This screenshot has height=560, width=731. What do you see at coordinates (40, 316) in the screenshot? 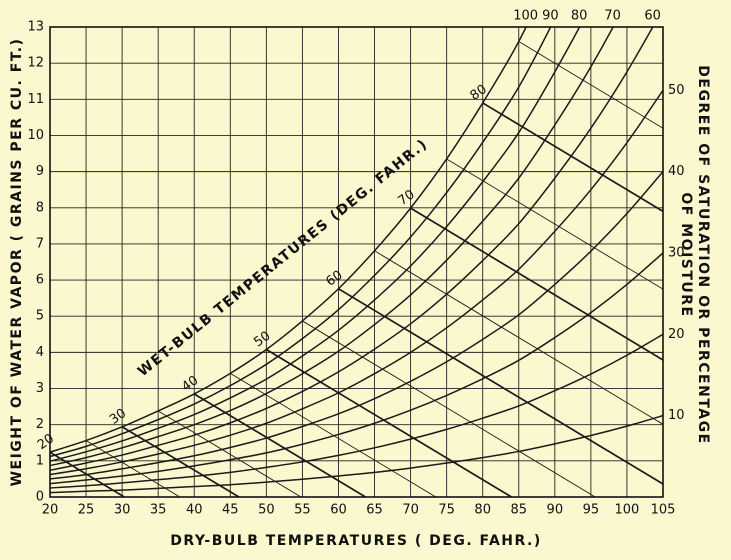
I see `y-tick-label: 5` at bounding box center [40, 316].